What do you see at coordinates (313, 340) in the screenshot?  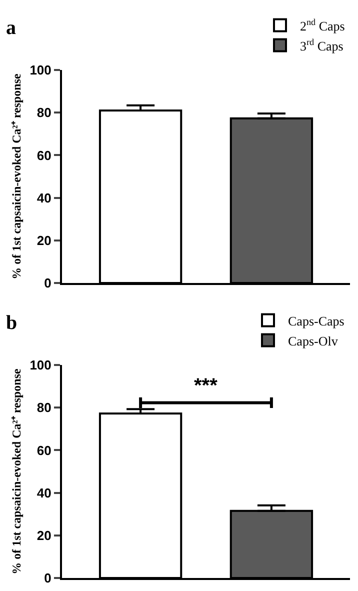 I see `legend-label: Caps-Olv` at bounding box center [313, 340].